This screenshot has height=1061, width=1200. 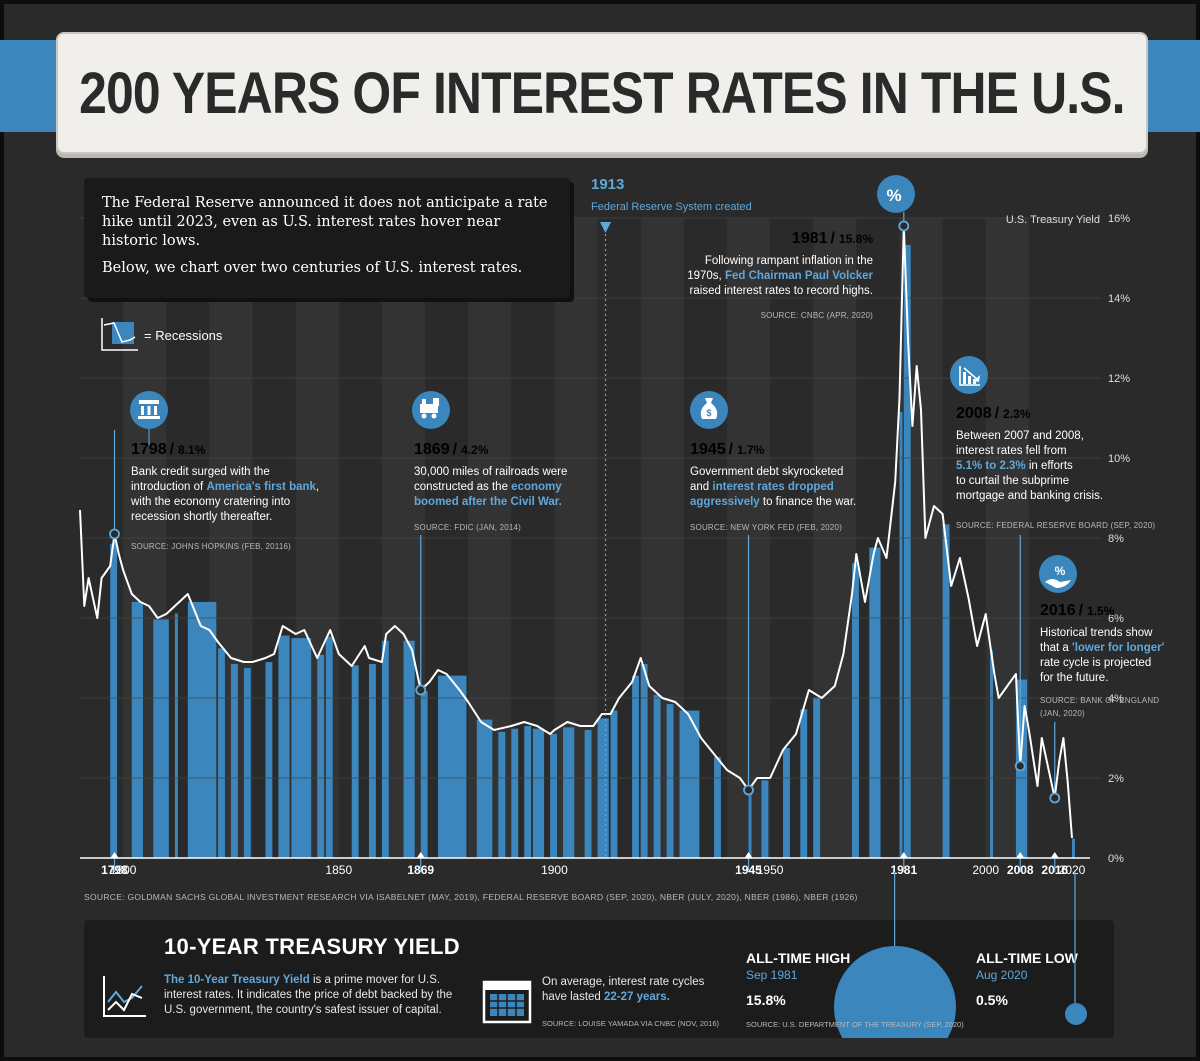 I want to click on x-tick-label: 2020, so click(x=1072, y=870).